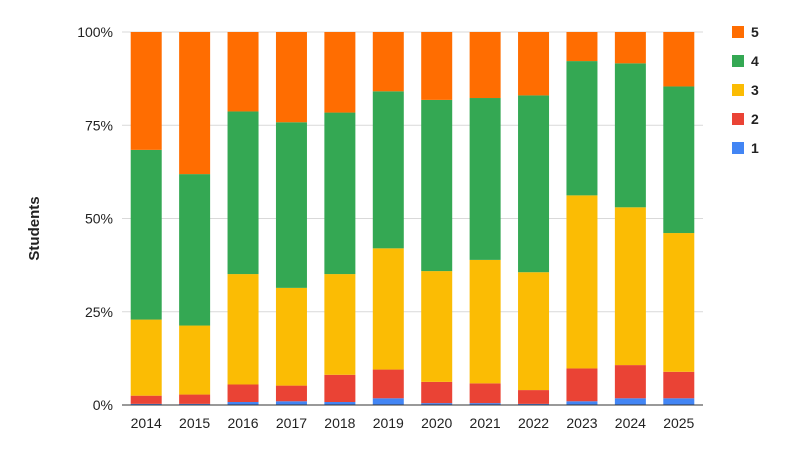 The image size is (802, 455). Describe the element at coordinates (242, 423) in the screenshot. I see `x-tick-label: 2016` at that location.